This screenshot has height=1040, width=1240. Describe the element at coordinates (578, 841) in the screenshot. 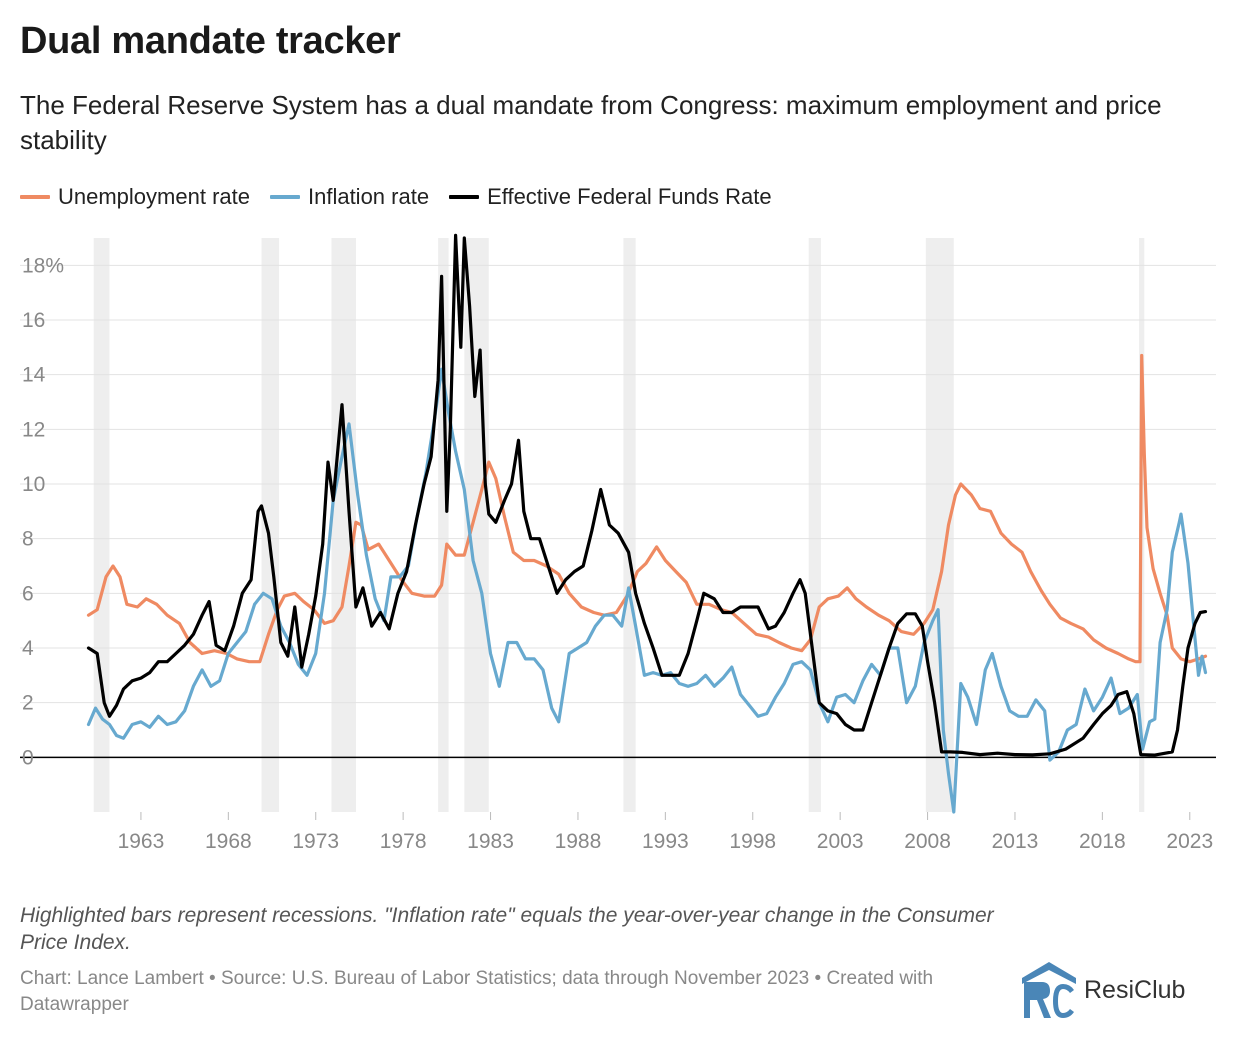

I see `x-tick-label: 1988` at that location.